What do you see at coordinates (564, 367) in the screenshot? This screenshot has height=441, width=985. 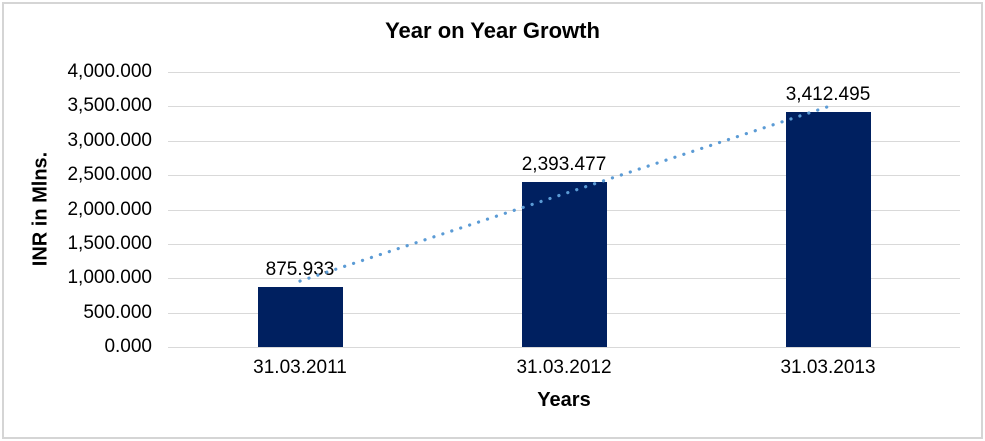 I see `x-tick-label: 31.03.2012` at bounding box center [564, 367].